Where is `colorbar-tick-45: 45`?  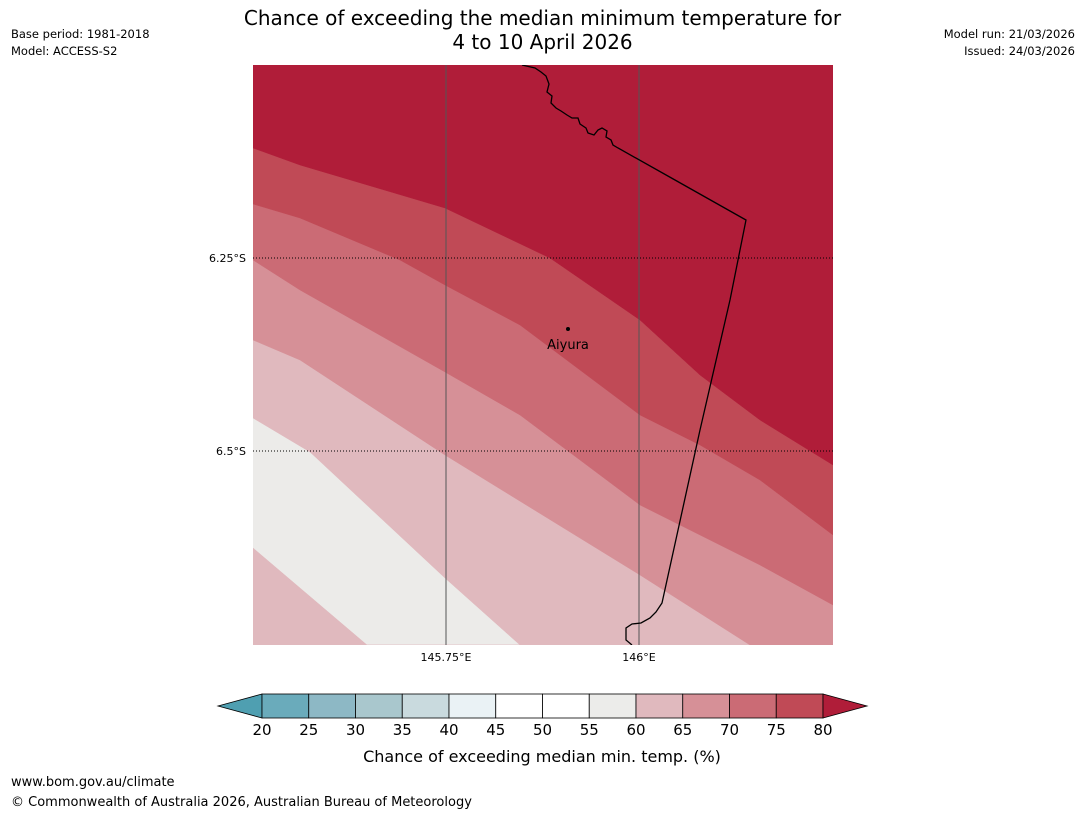 colorbar-tick-45: 45 is located at coordinates (495, 730).